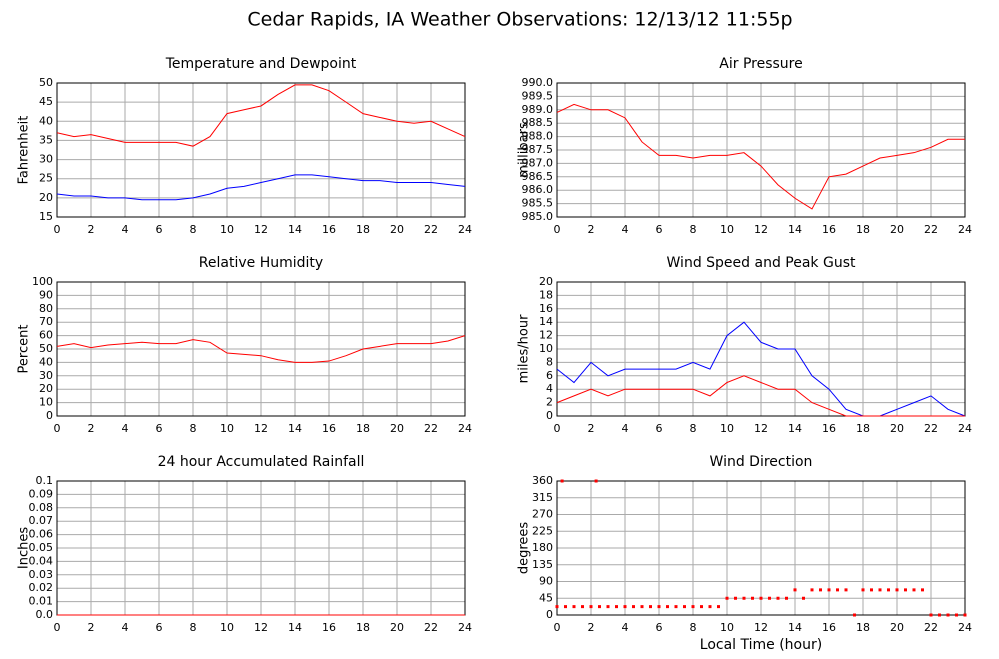  What do you see at coordinates (41, 507) in the screenshot?
I see `y-tick-label: 0.08` at bounding box center [41, 507].